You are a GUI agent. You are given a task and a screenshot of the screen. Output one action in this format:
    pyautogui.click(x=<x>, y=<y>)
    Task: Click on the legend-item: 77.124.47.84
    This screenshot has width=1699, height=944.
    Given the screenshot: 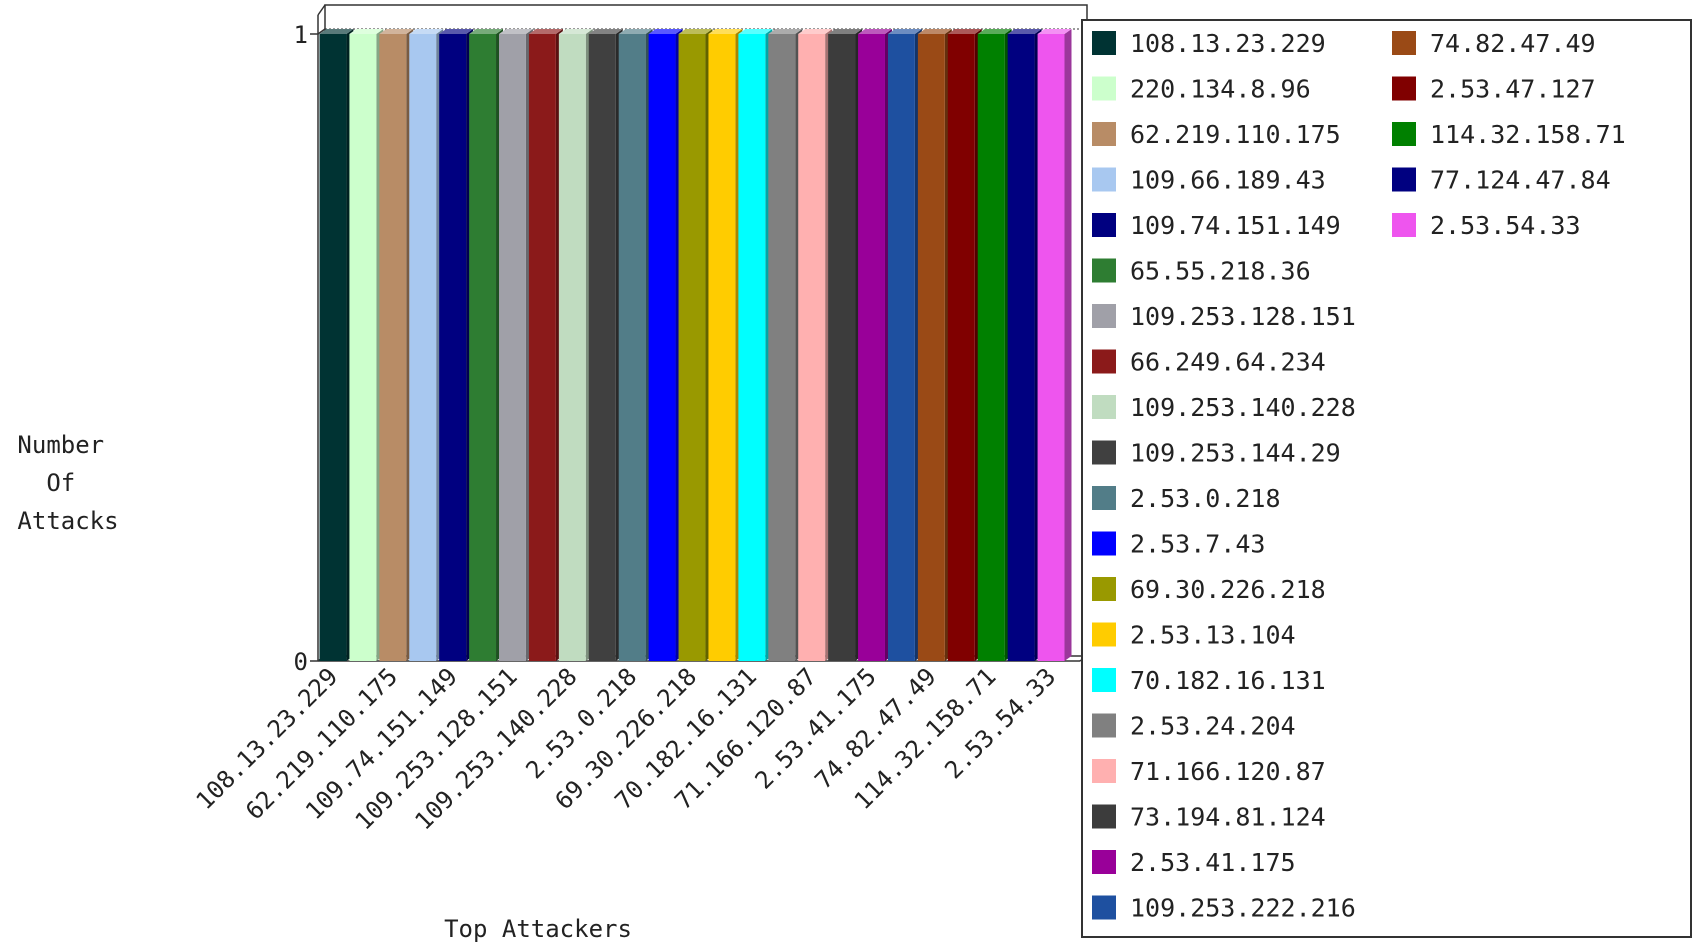 What is the action you would take?
    pyautogui.click(x=1501, y=180)
    